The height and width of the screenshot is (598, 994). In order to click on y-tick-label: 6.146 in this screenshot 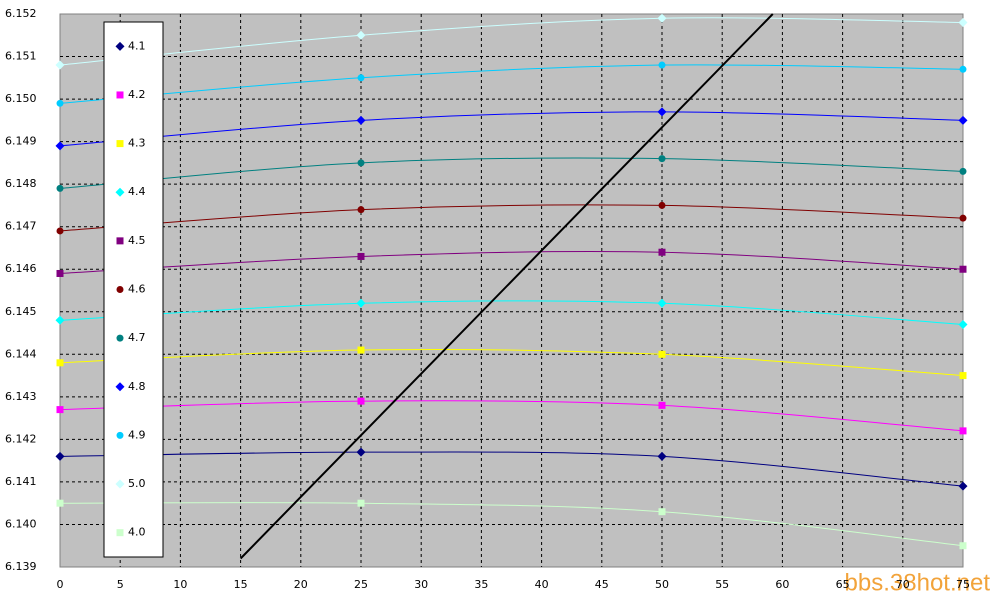, I will do `click(21, 268)`.